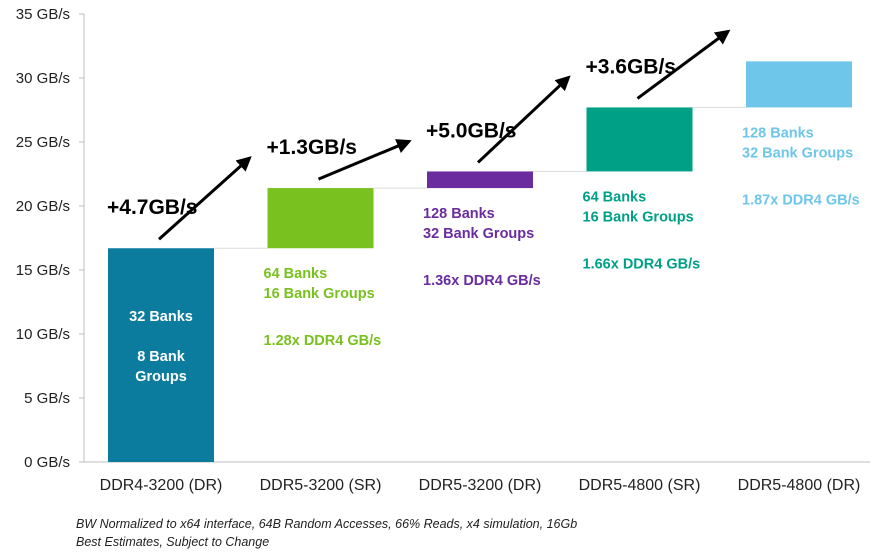 This screenshot has width=885, height=559. What do you see at coordinates (43, 14) in the screenshot?
I see `y-tick-label: 35 GB/s` at bounding box center [43, 14].